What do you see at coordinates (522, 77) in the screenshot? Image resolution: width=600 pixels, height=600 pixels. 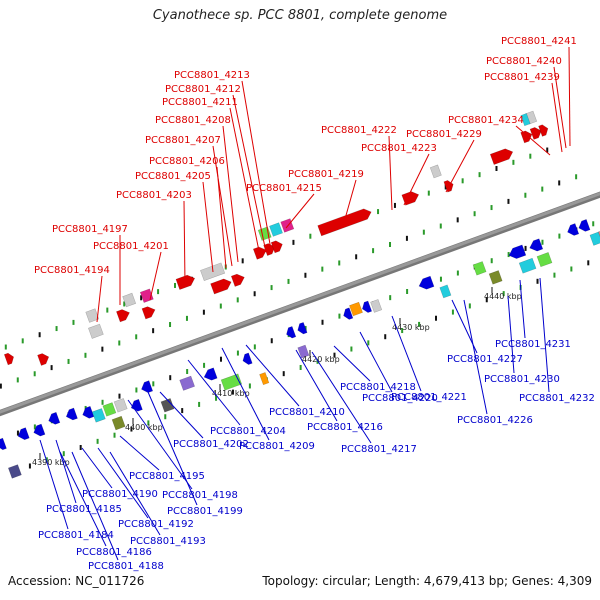 I see `upper-gene-label: PCC8801_4239` at bounding box center [522, 77].